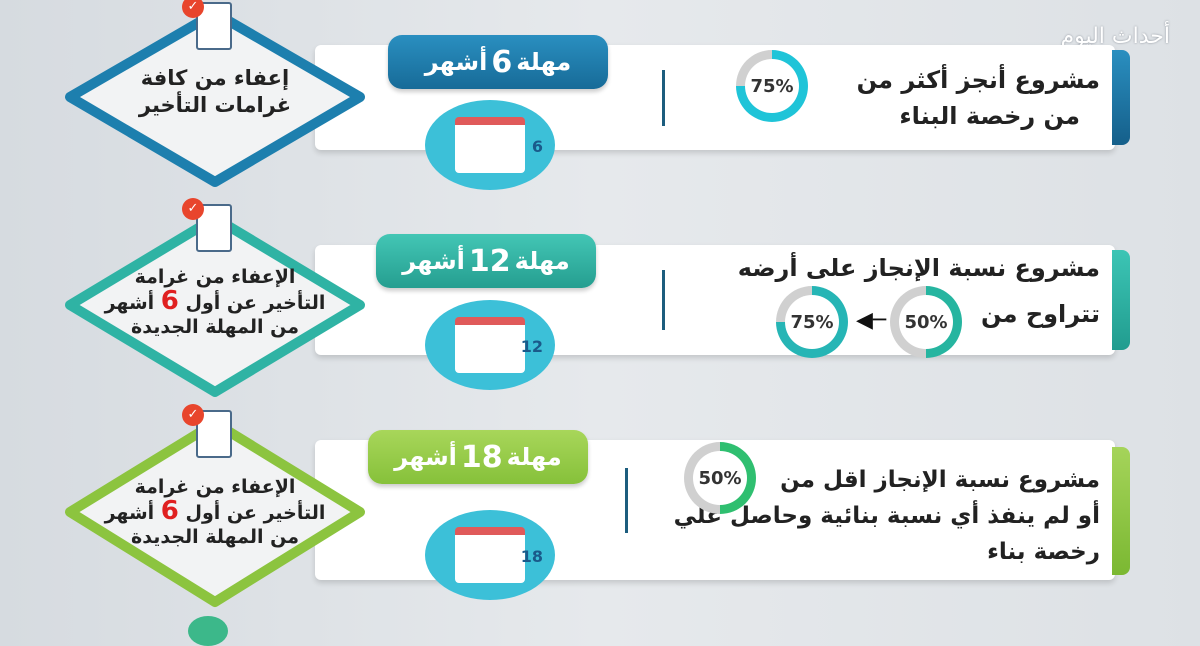  I want to click on calendar-number: 6, so click(537, 146).